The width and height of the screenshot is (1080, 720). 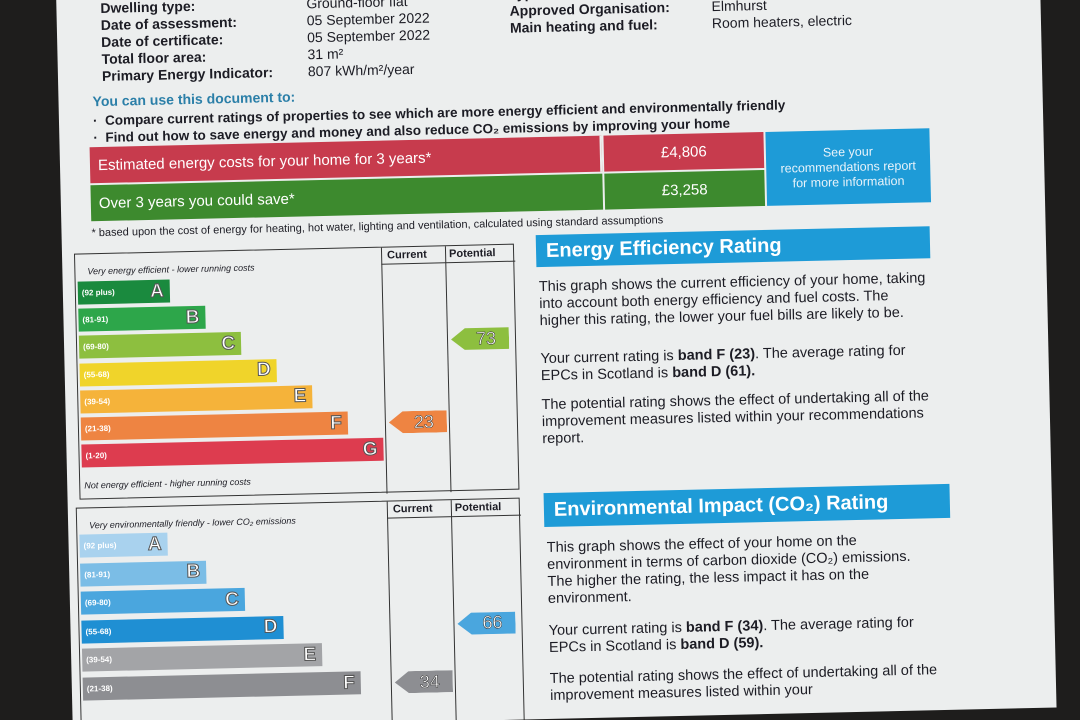 What do you see at coordinates (96, 456) in the screenshot?
I see `band-range: (1-20)` at bounding box center [96, 456].